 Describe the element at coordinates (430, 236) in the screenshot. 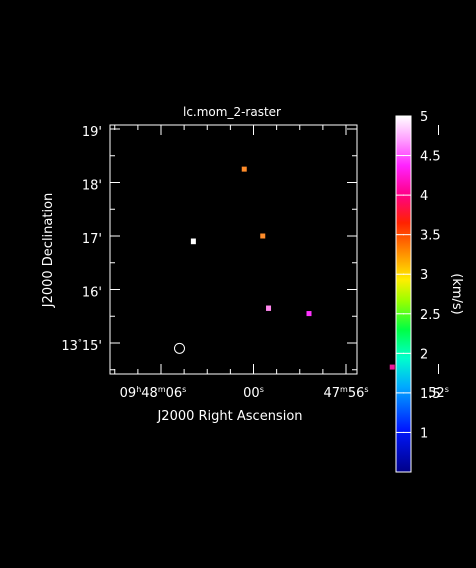

I see `colorbar-tick-label: 3.5` at that location.